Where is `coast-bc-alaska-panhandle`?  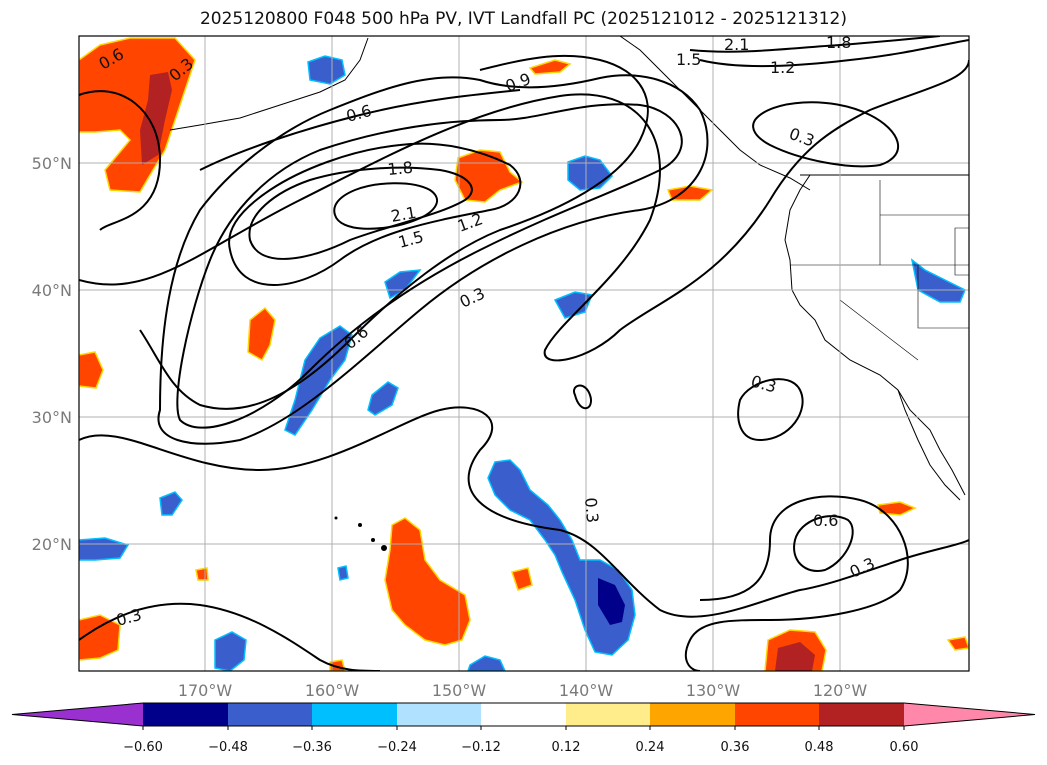
coast-bc-alaska-panhandle is located at coordinates (715, 113).